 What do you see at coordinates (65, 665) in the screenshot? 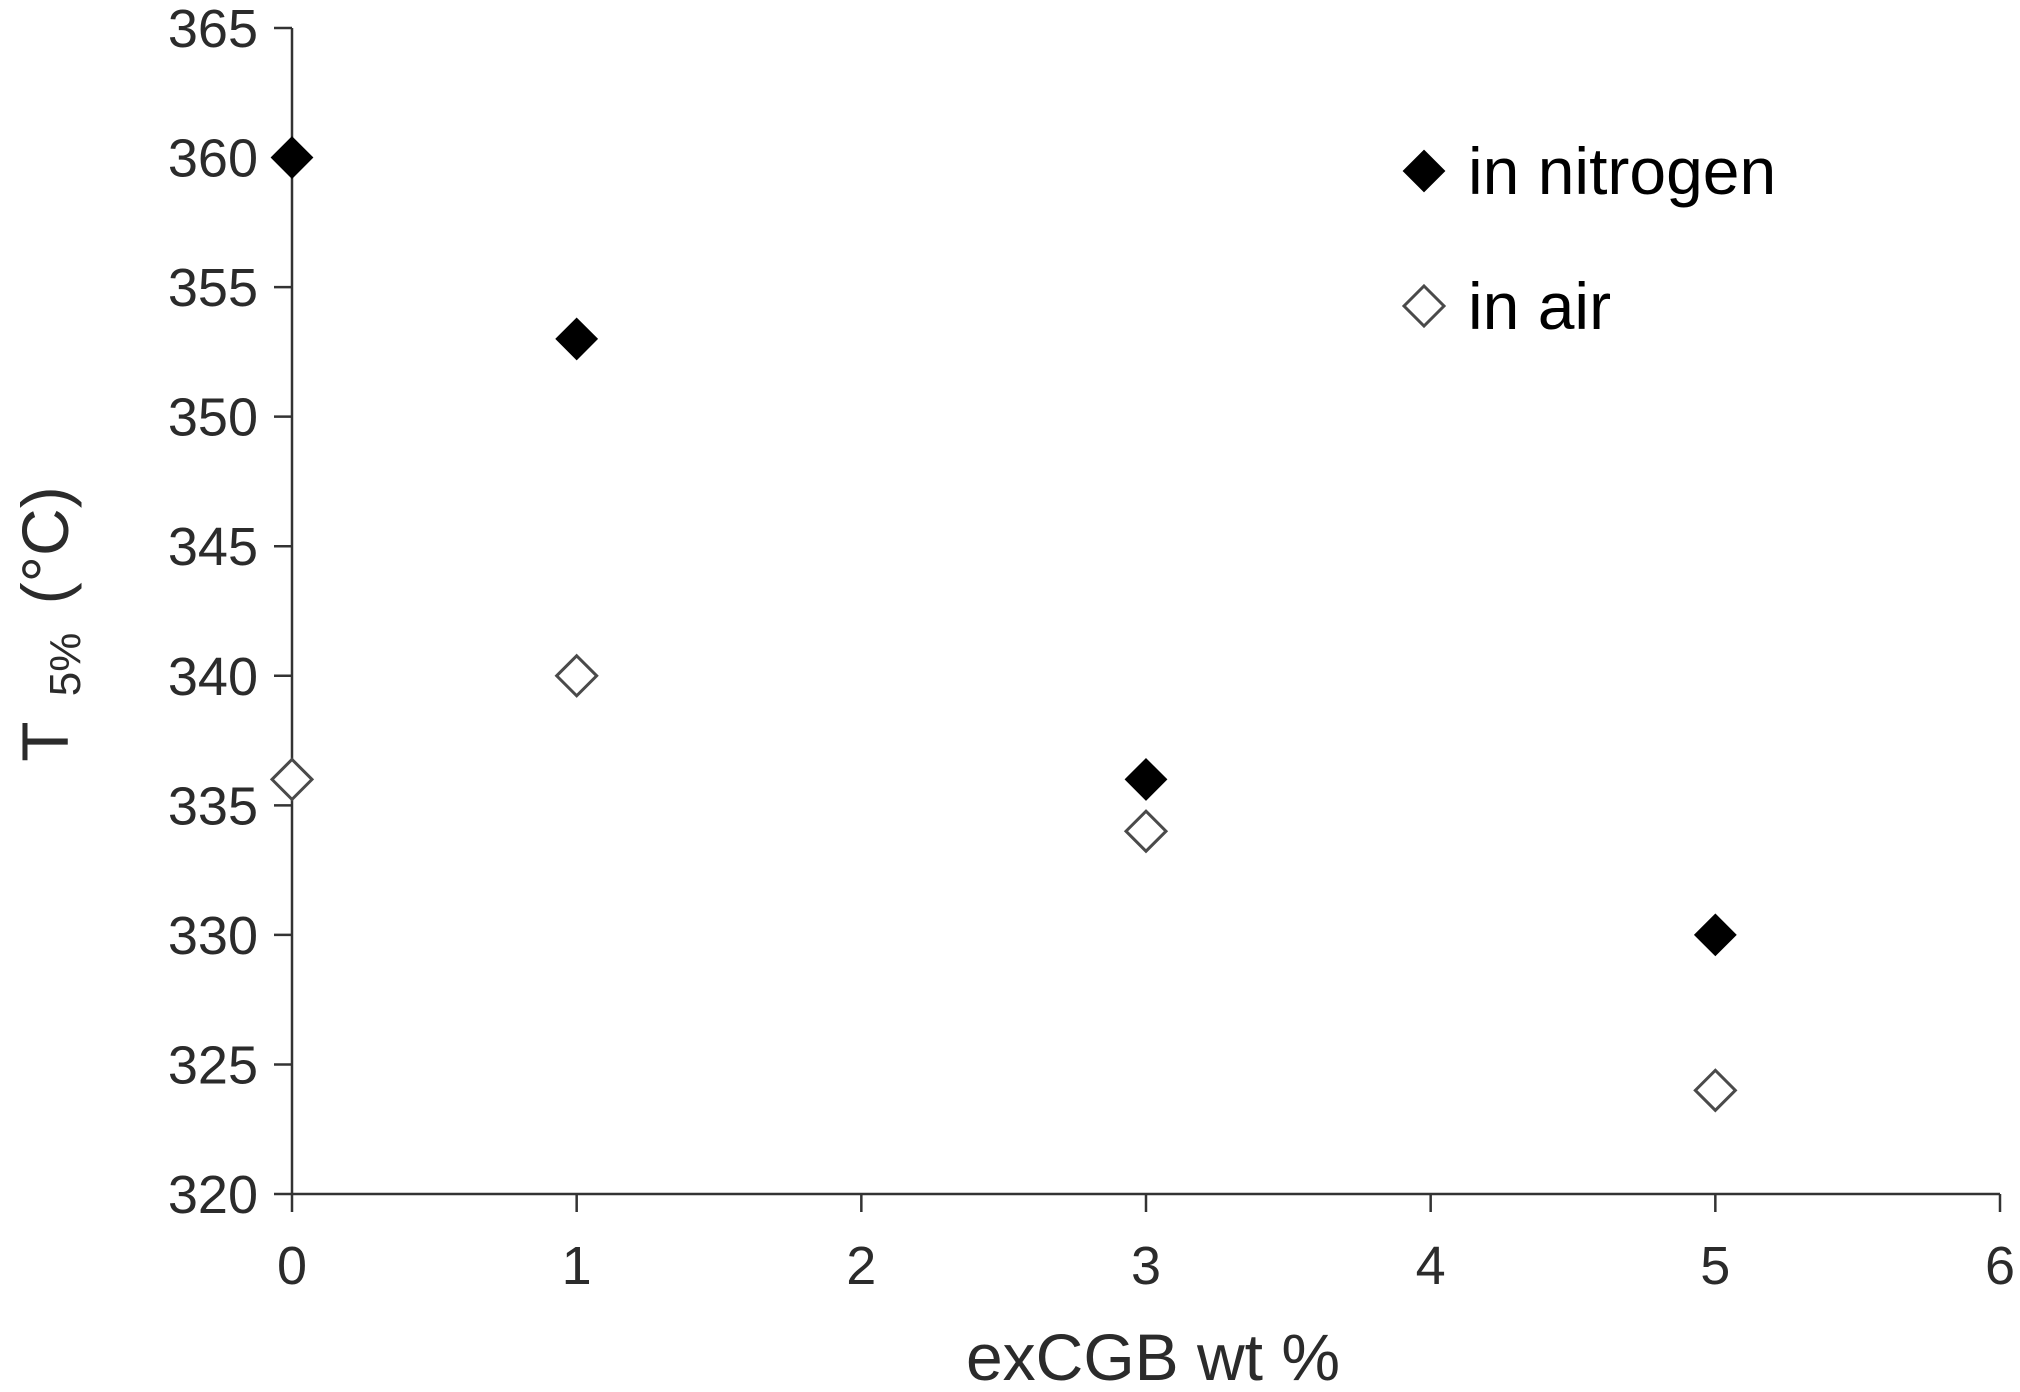
I see `y-axis-title-subscript: 5%` at bounding box center [65, 665].